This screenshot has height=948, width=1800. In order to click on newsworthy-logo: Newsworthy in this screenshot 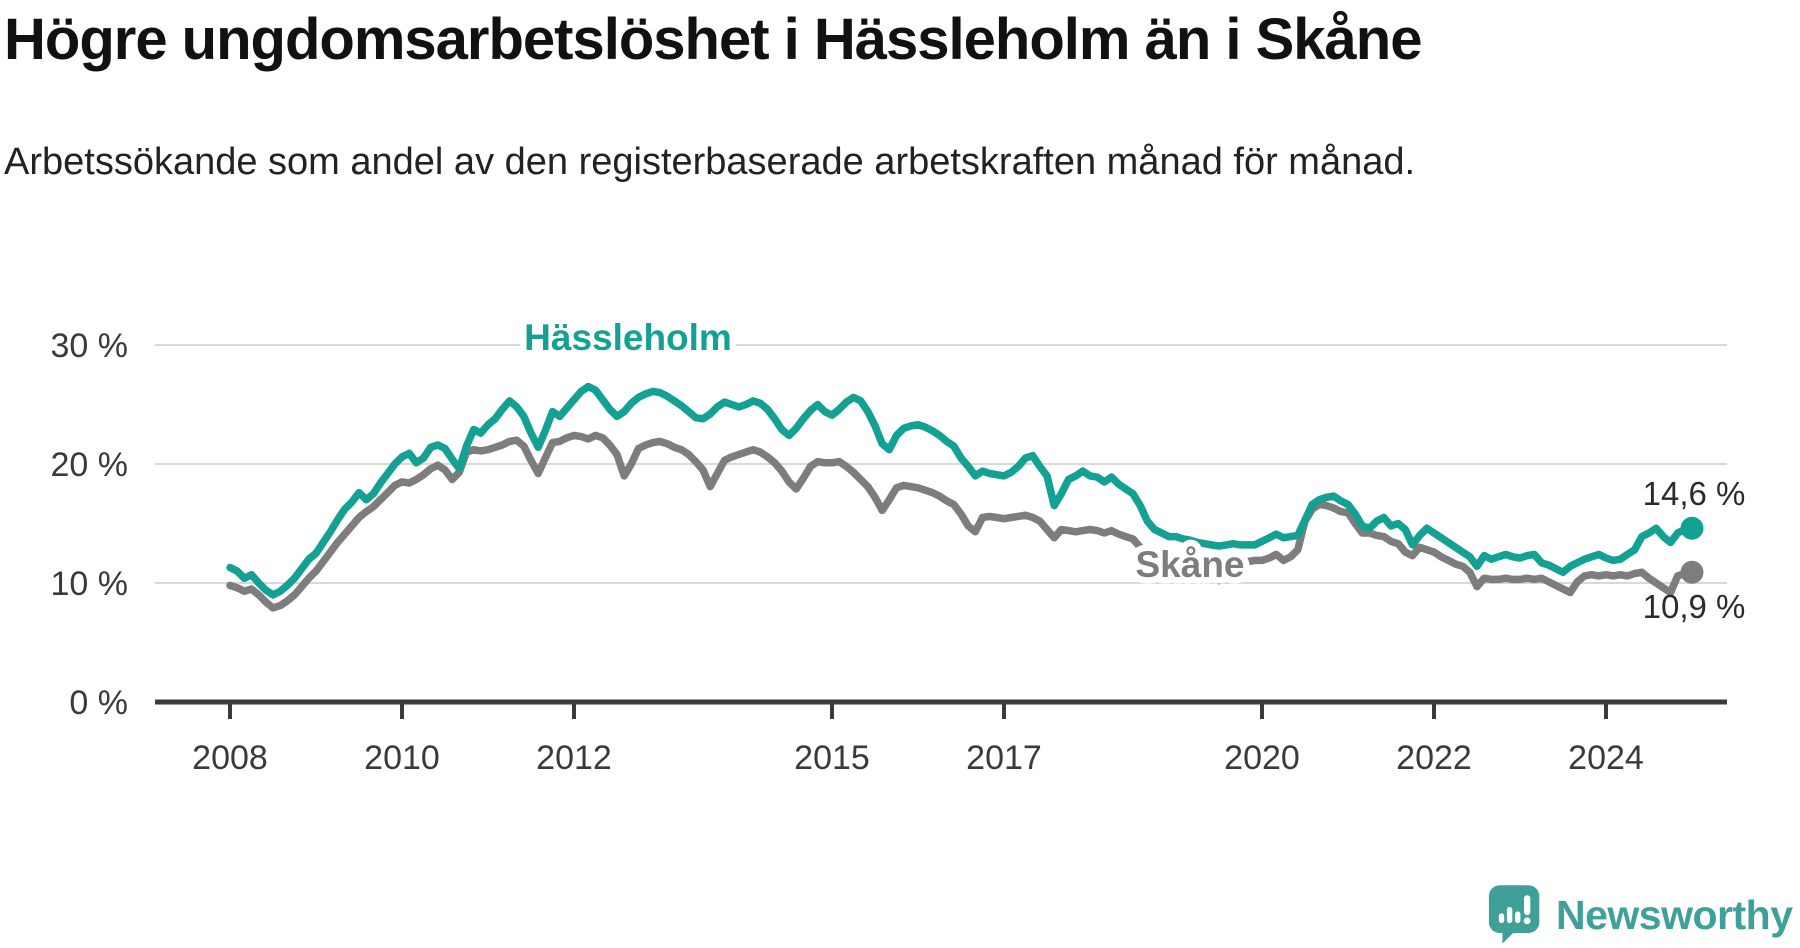, I will do `click(1640, 915)`.